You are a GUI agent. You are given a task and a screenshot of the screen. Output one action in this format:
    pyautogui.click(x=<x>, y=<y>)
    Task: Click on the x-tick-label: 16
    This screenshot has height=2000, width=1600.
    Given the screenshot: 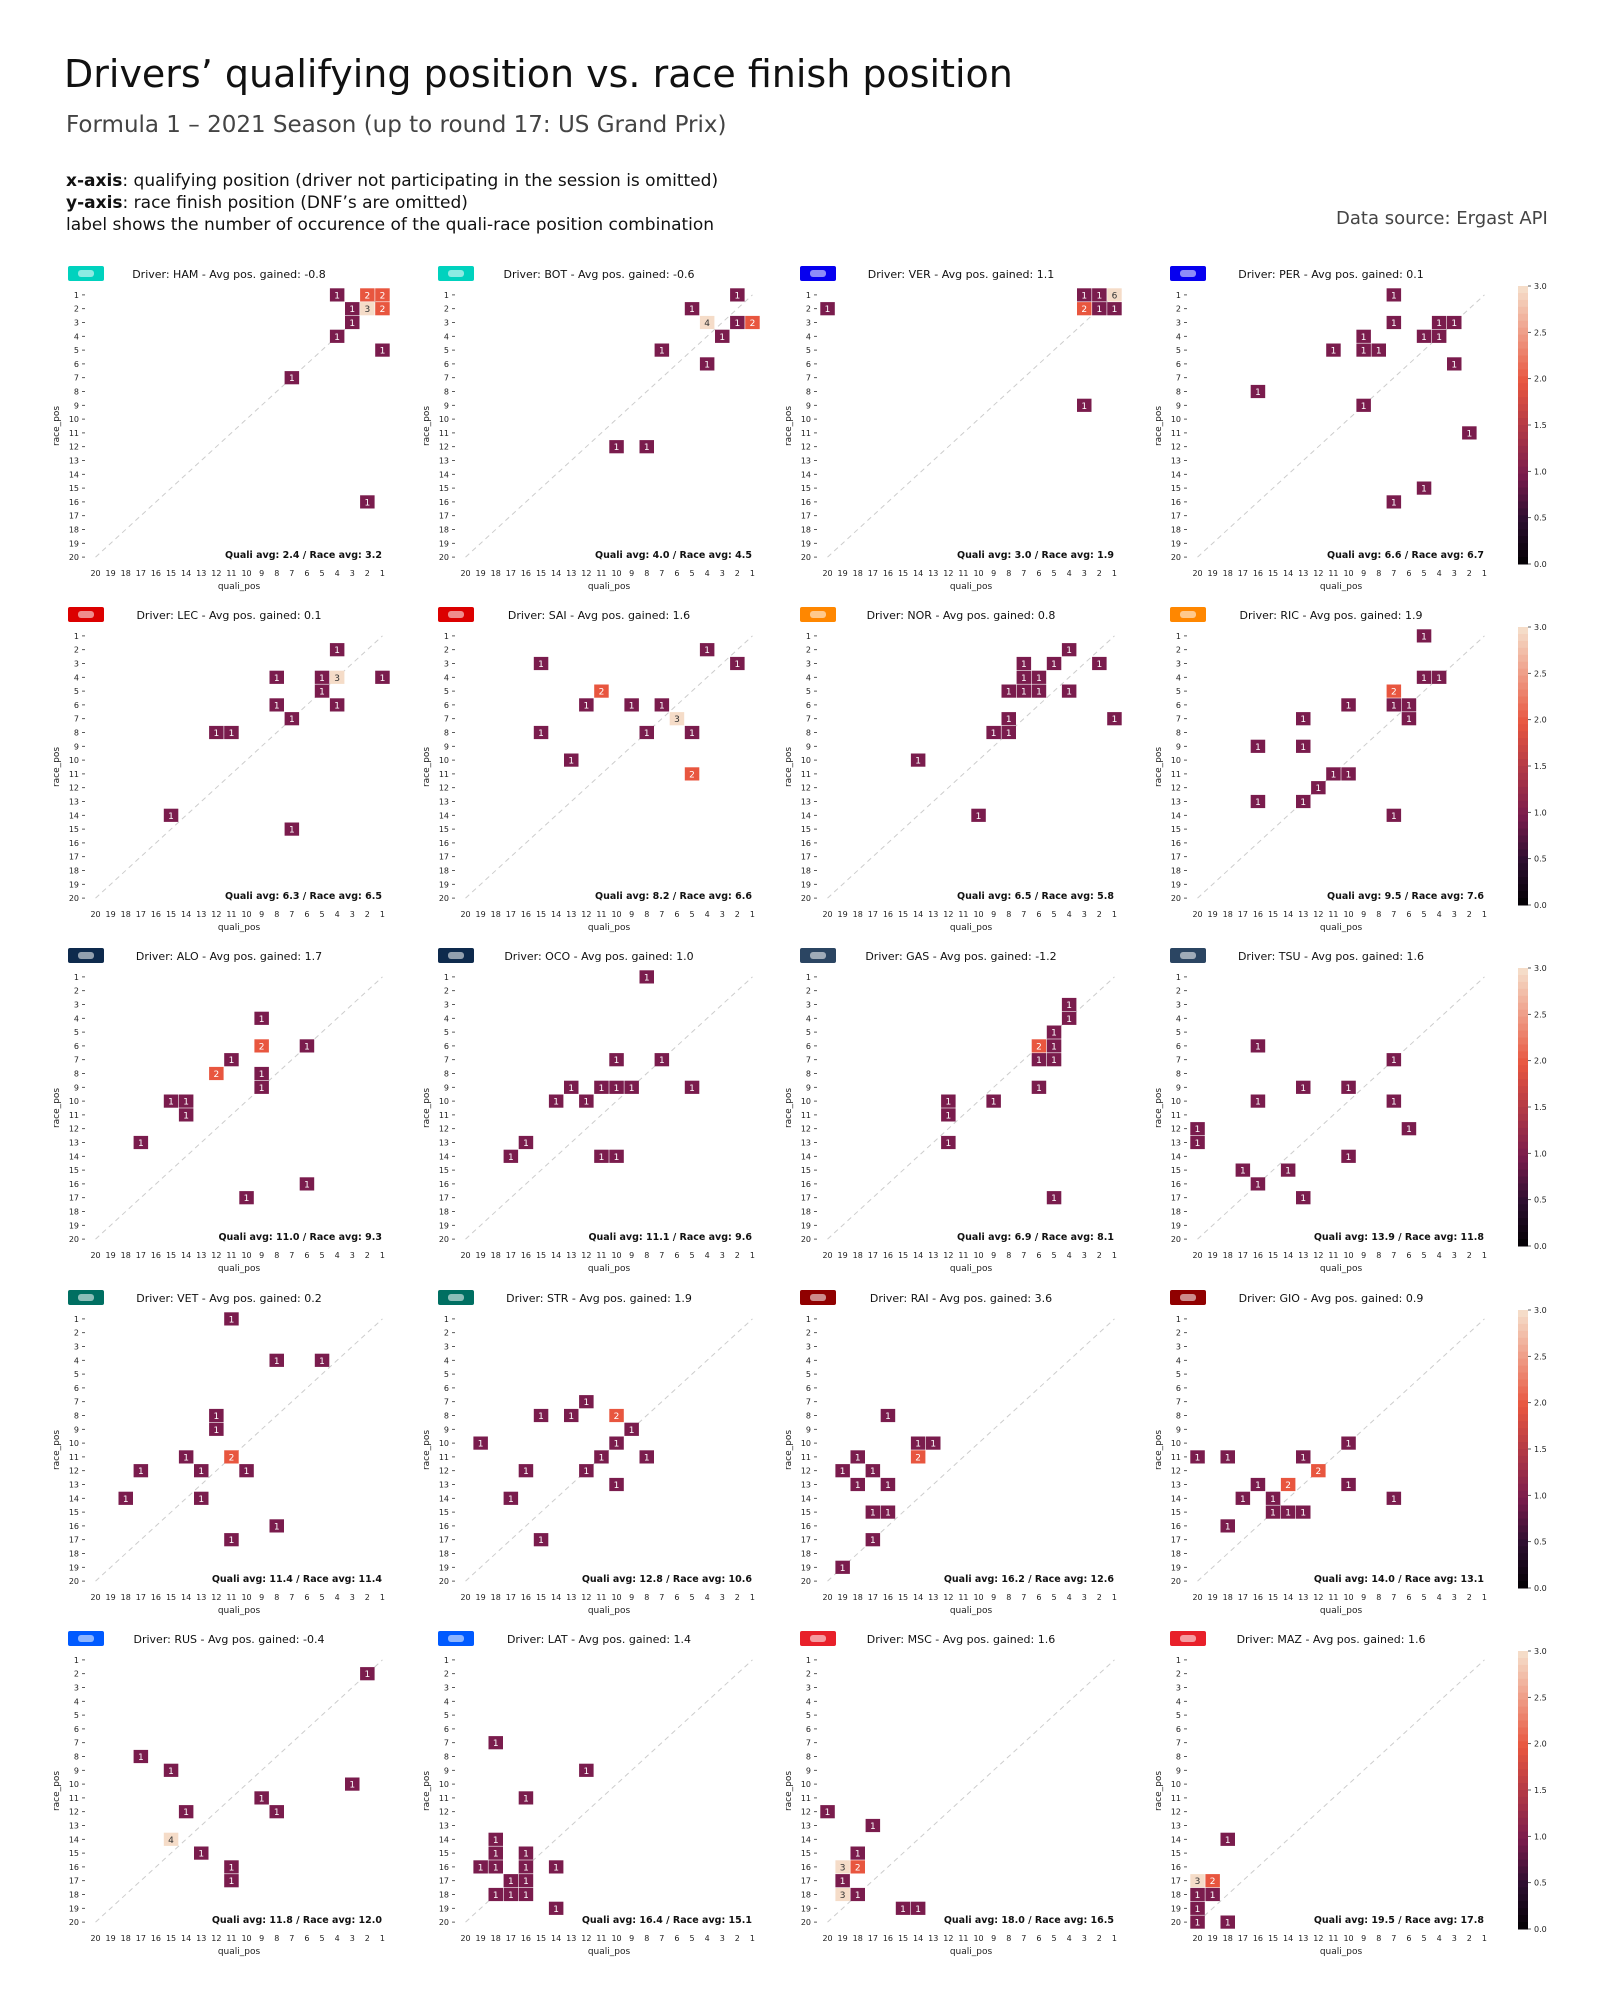 What is the action you would take?
    pyautogui.click(x=1258, y=914)
    